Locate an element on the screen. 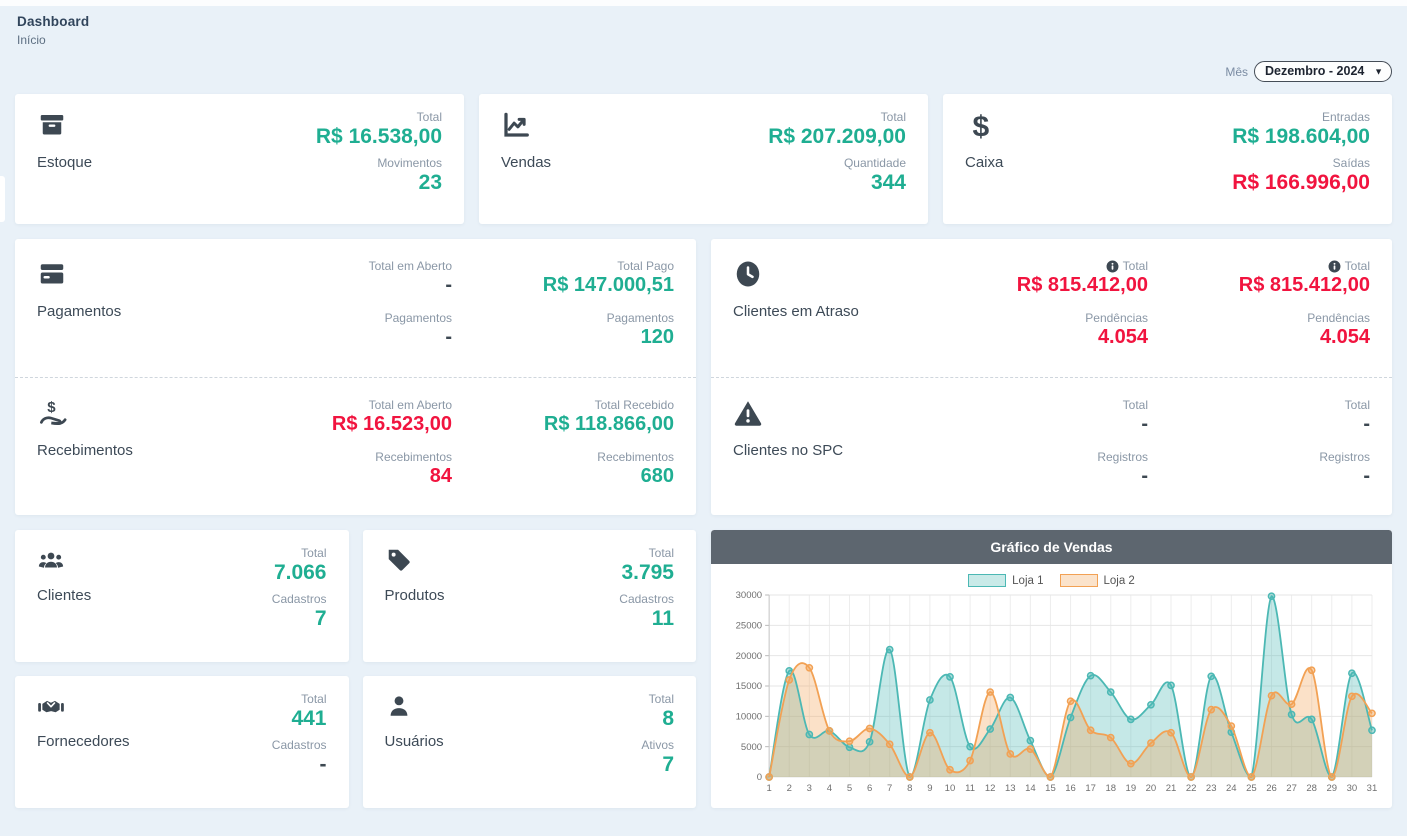 The height and width of the screenshot is (836, 1407). legend-swatch-loja2 is located at coordinates (1078, 580).